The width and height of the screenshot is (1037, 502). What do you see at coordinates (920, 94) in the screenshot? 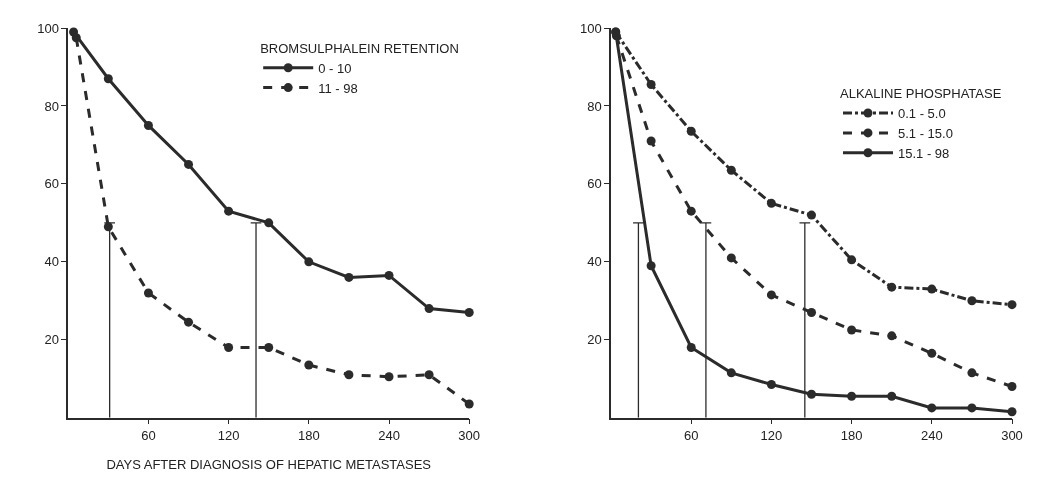
I see `legend-title: ALKALINE PHOSPHATASE` at bounding box center [920, 94].